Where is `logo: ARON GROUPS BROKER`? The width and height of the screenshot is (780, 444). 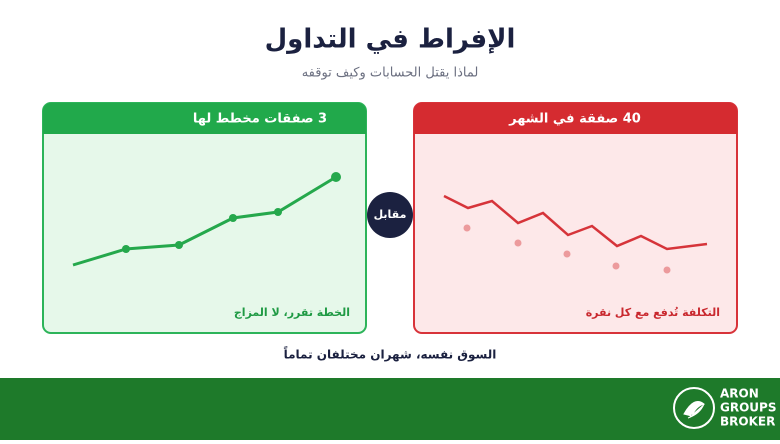 logo: ARON GROUPS BROKER is located at coordinates (724, 408).